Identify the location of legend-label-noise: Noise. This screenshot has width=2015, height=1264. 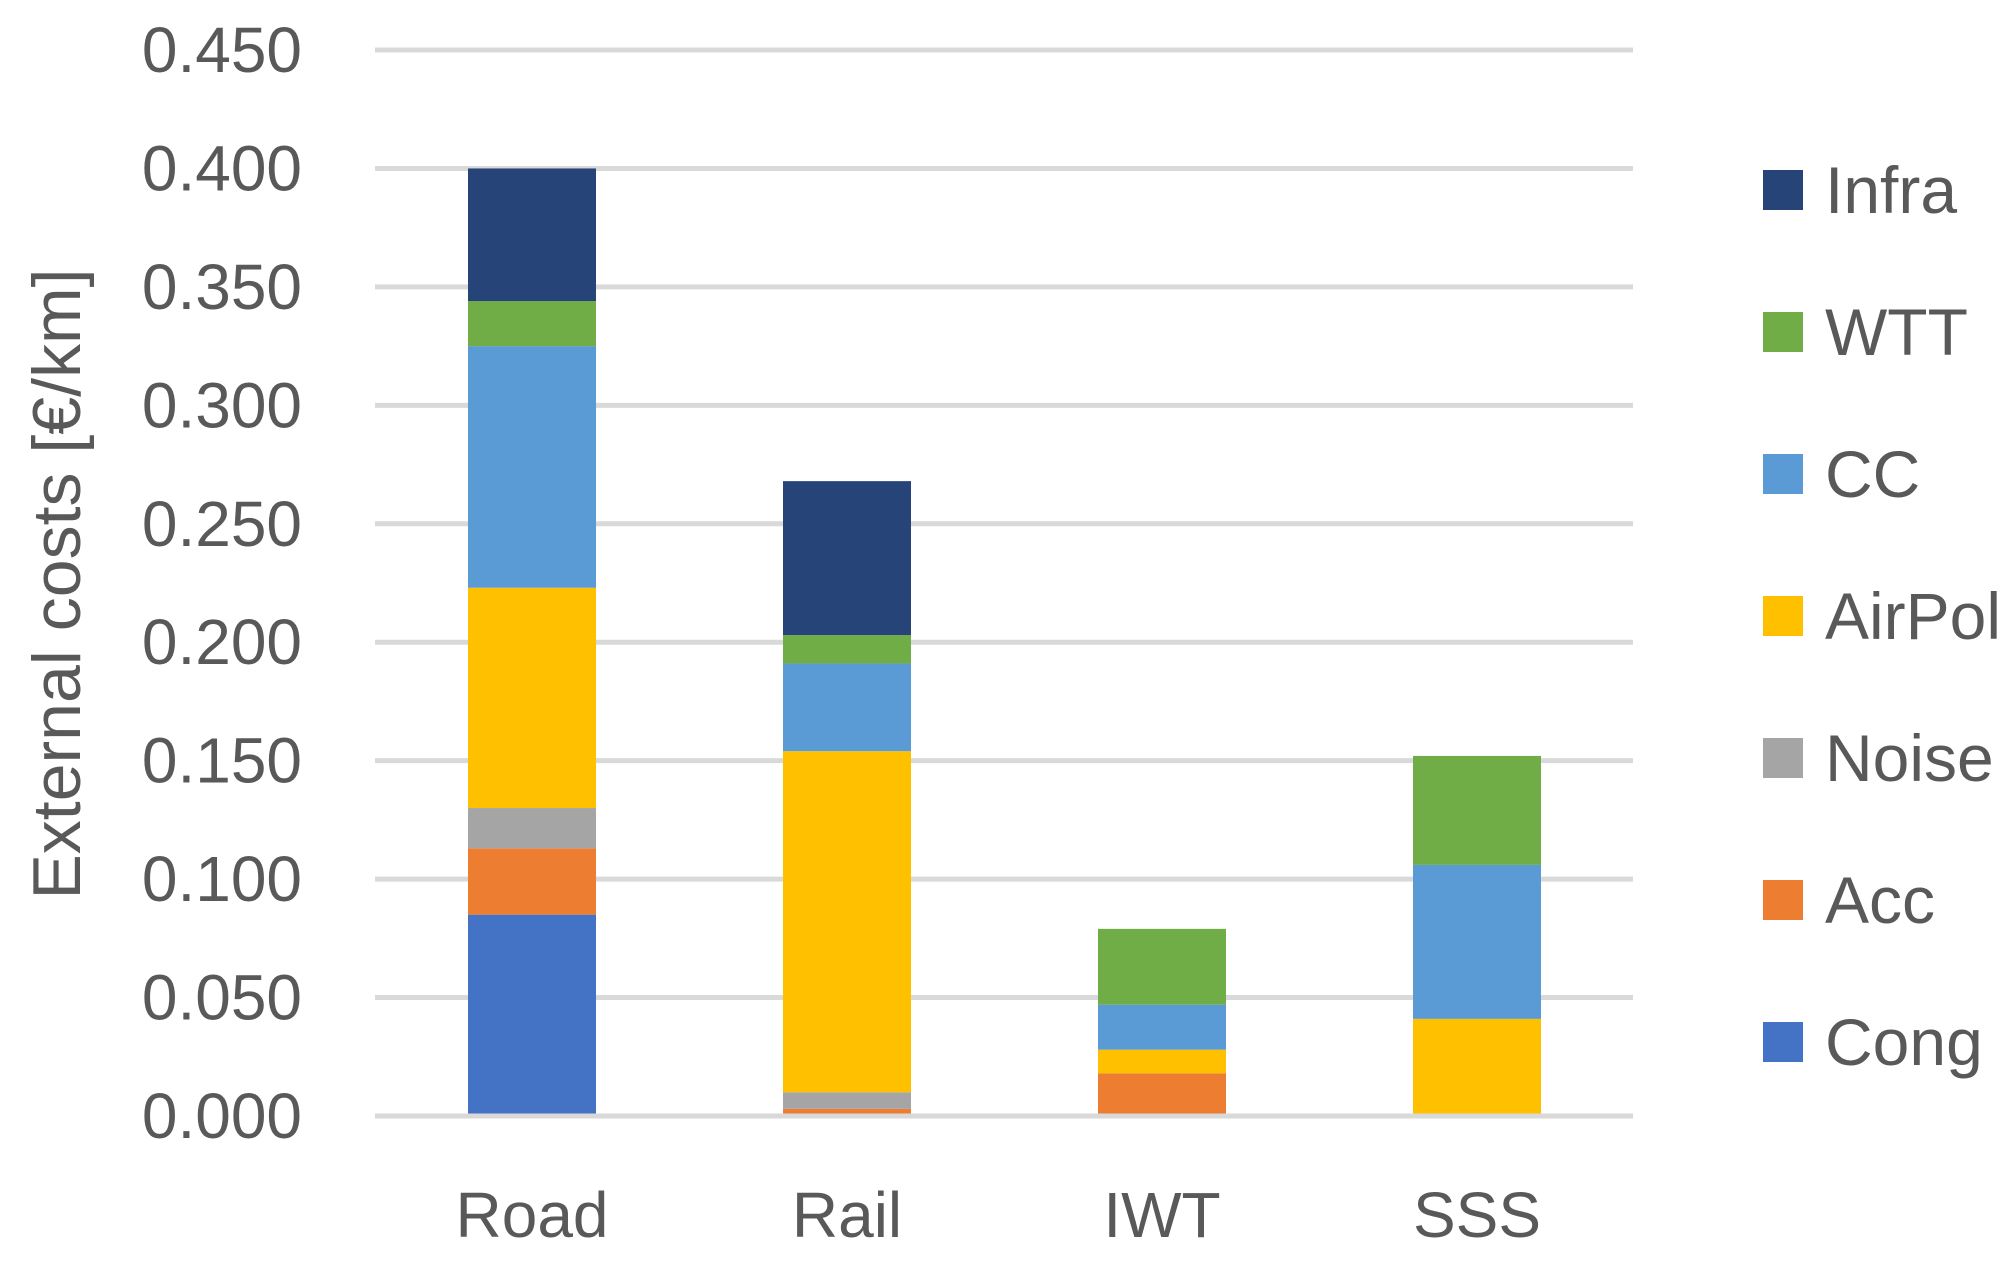
(1909, 758).